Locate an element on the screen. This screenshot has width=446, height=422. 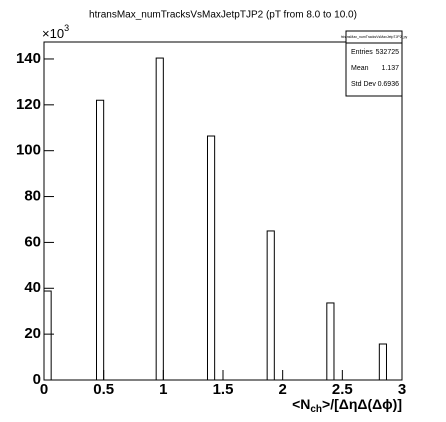
y-tick-label: 0 is located at coordinates (37, 379).